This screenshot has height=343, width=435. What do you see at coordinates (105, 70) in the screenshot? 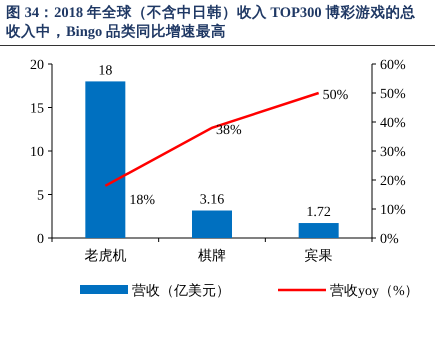
I see `data-label: 18` at bounding box center [105, 70].